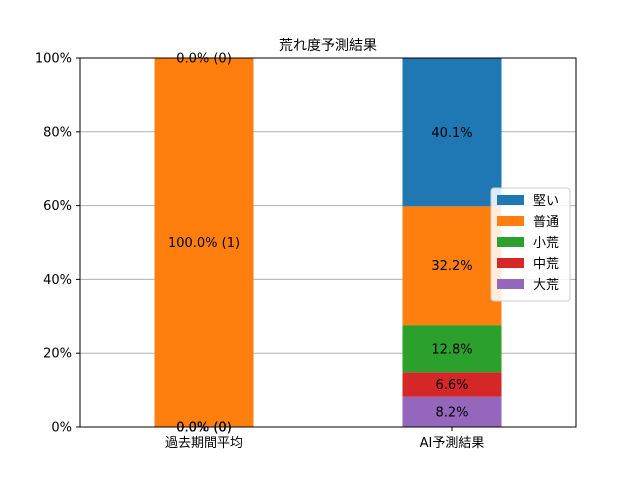 This screenshot has width=640, height=480. I want to click on x-axis: 過去期間平均 AI予測結果, so click(324, 439).